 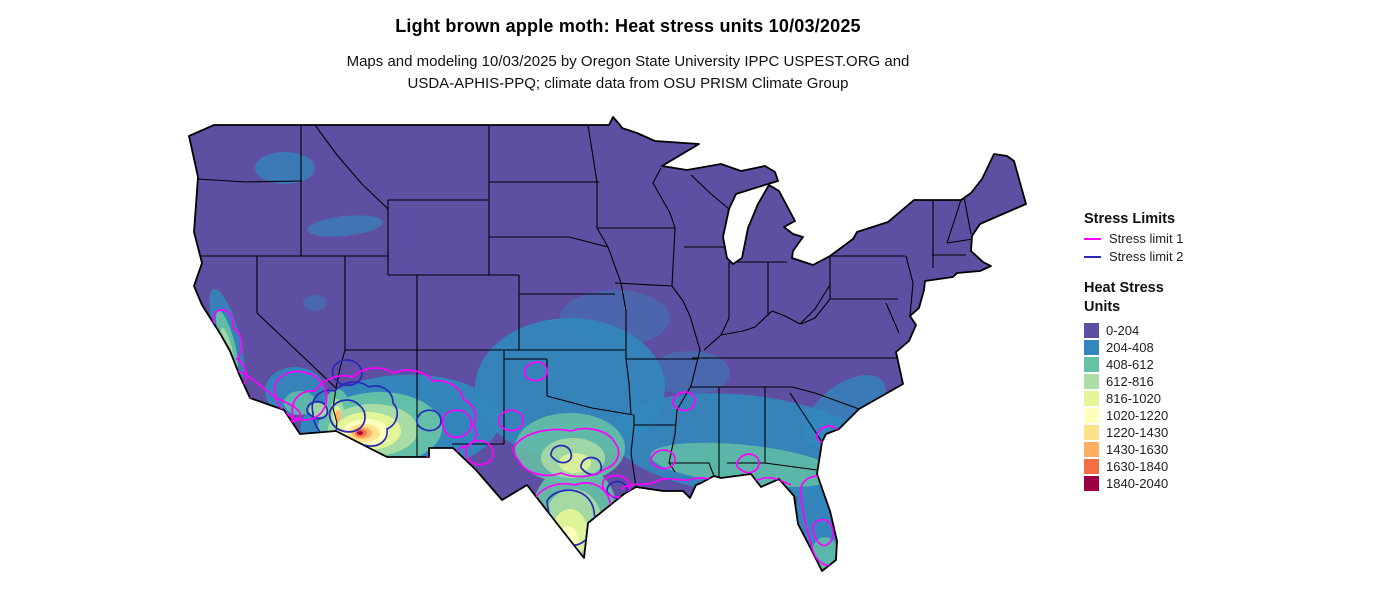 I want to click on legend-item: 408-612, so click(x=1234, y=364).